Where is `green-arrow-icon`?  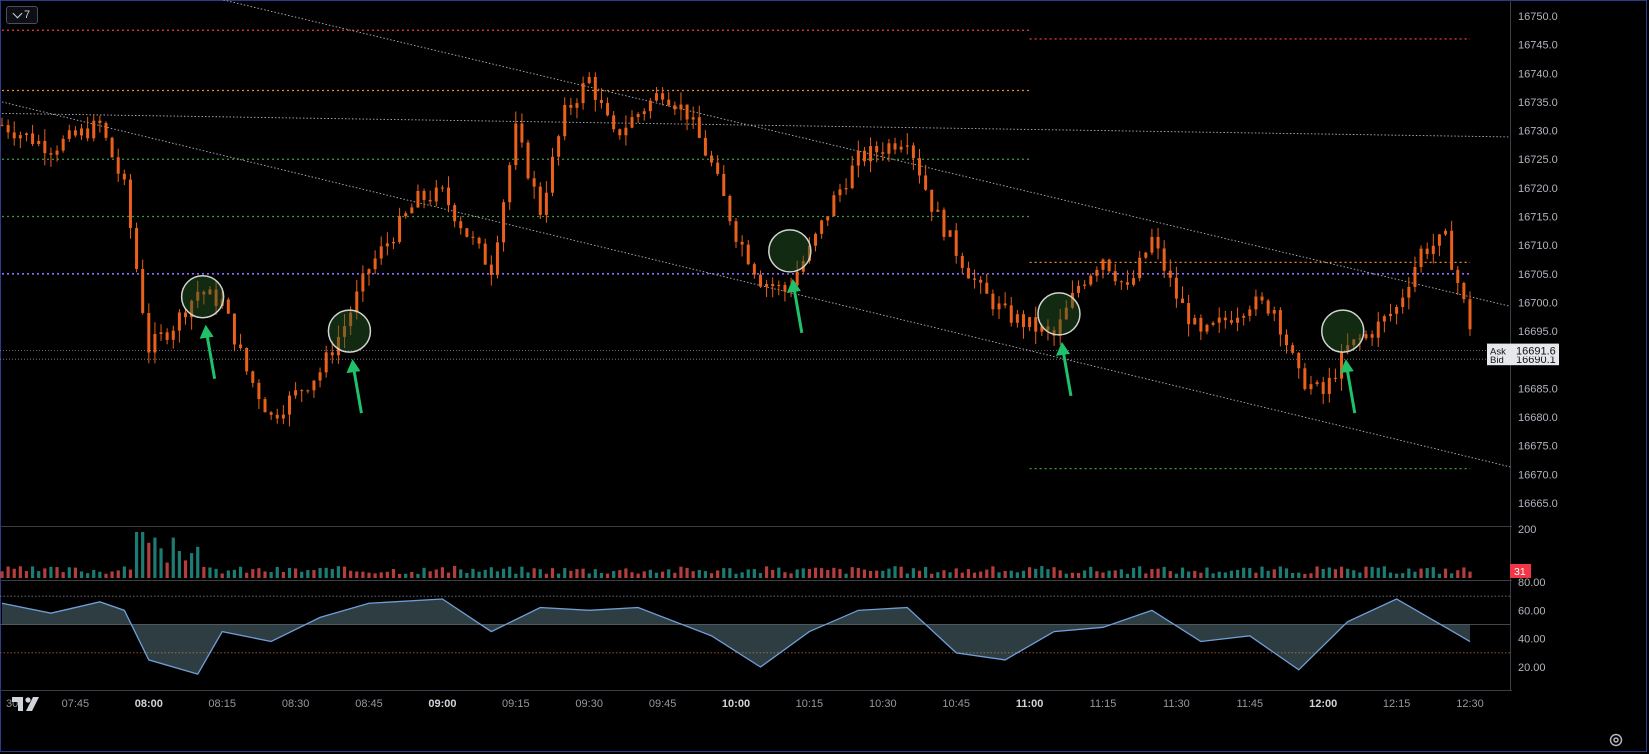
green-arrow-icon is located at coordinates (798, 310).